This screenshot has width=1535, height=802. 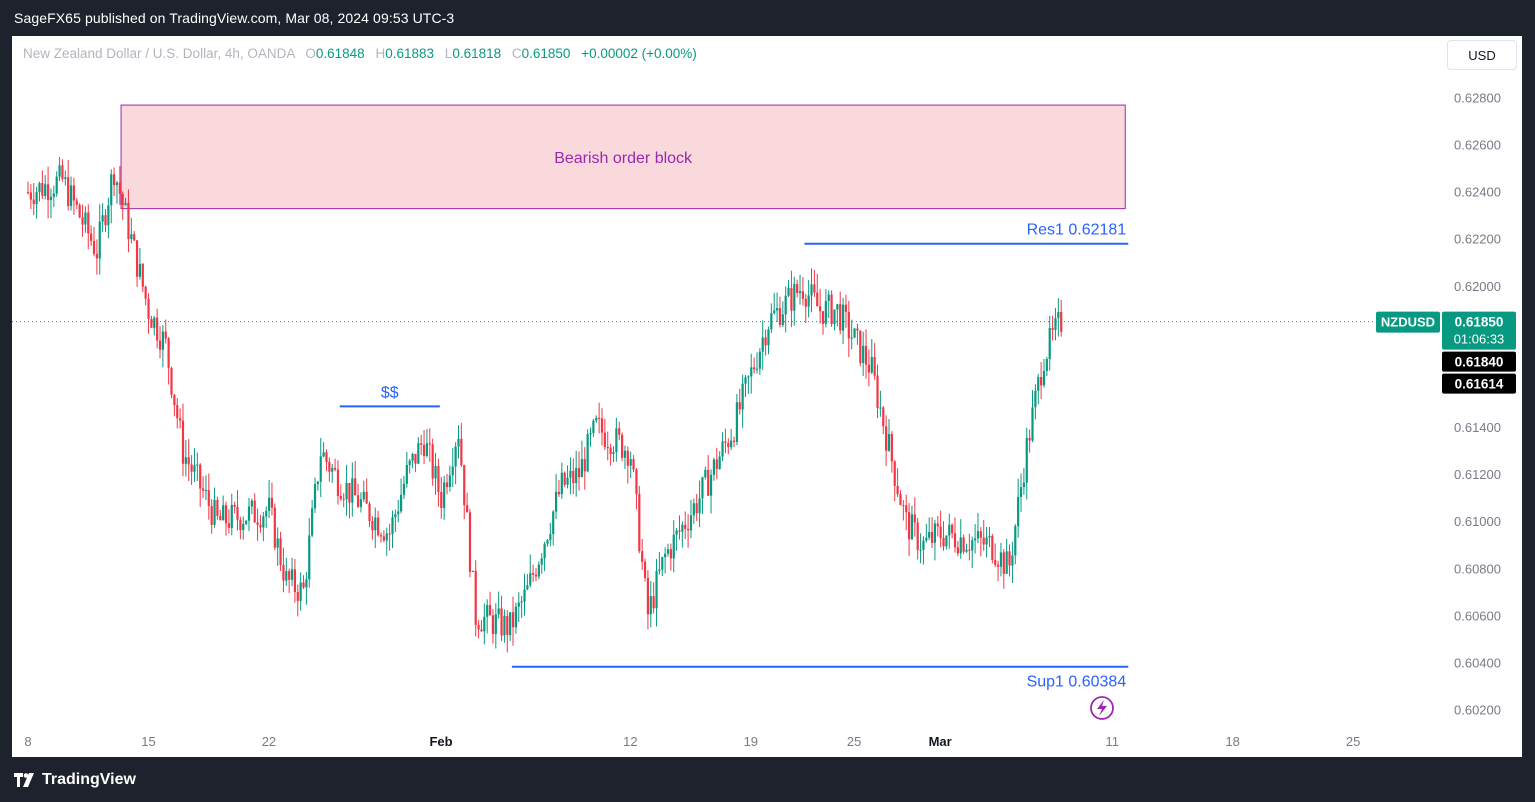 What do you see at coordinates (1102, 708) in the screenshot?
I see `lightning-icon` at bounding box center [1102, 708].